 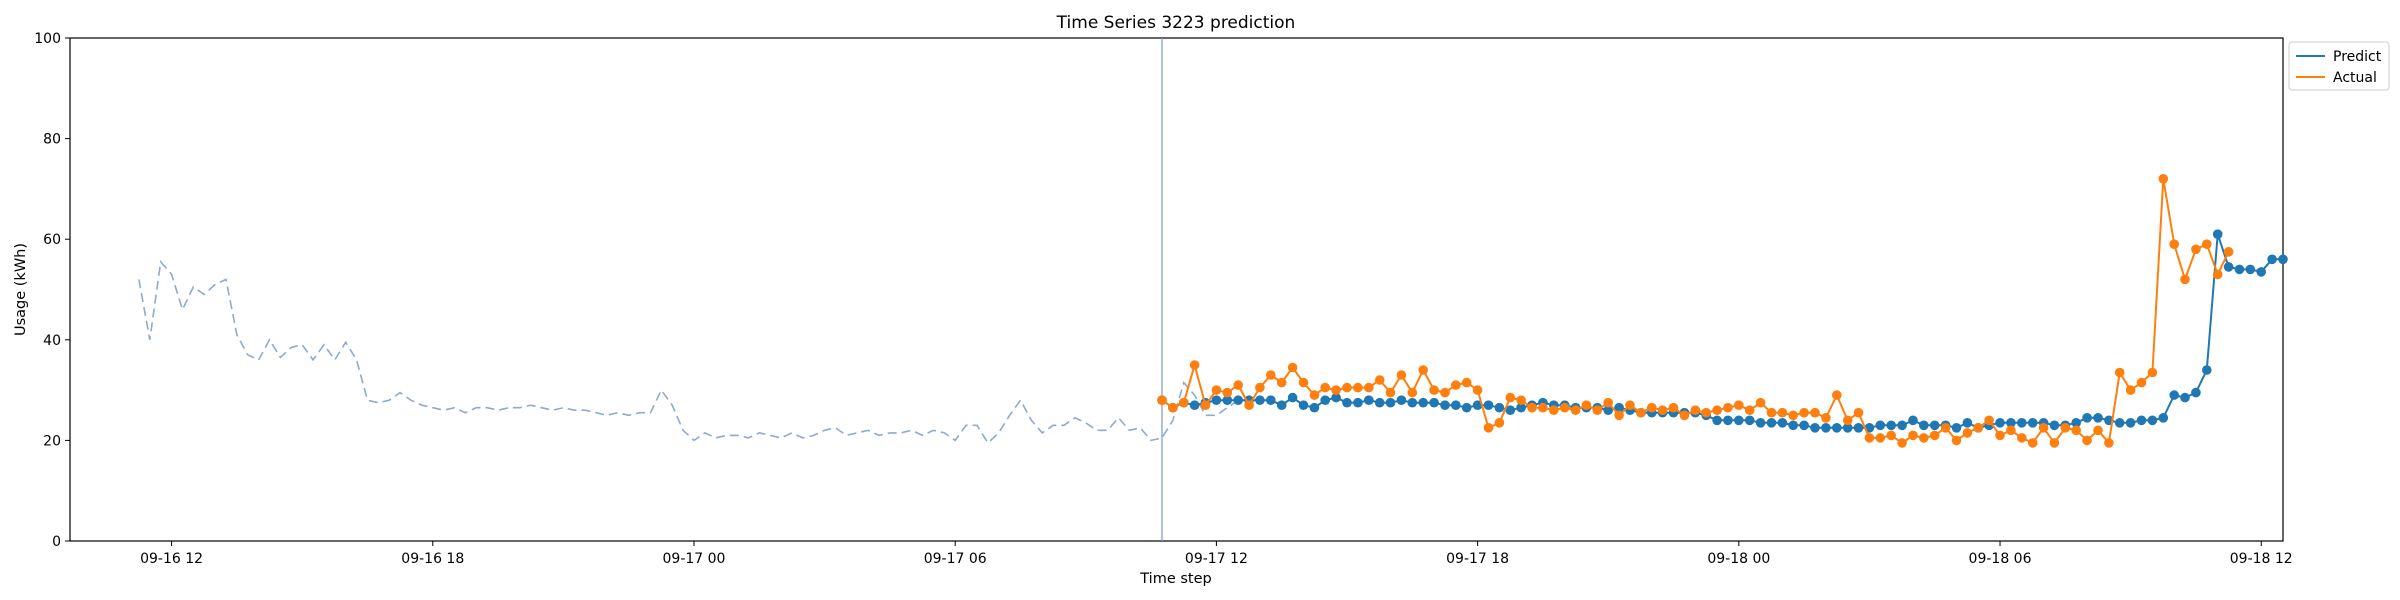 What do you see at coordinates (1738, 559) in the screenshot?
I see `x-tick-label: 09-18 00` at bounding box center [1738, 559].